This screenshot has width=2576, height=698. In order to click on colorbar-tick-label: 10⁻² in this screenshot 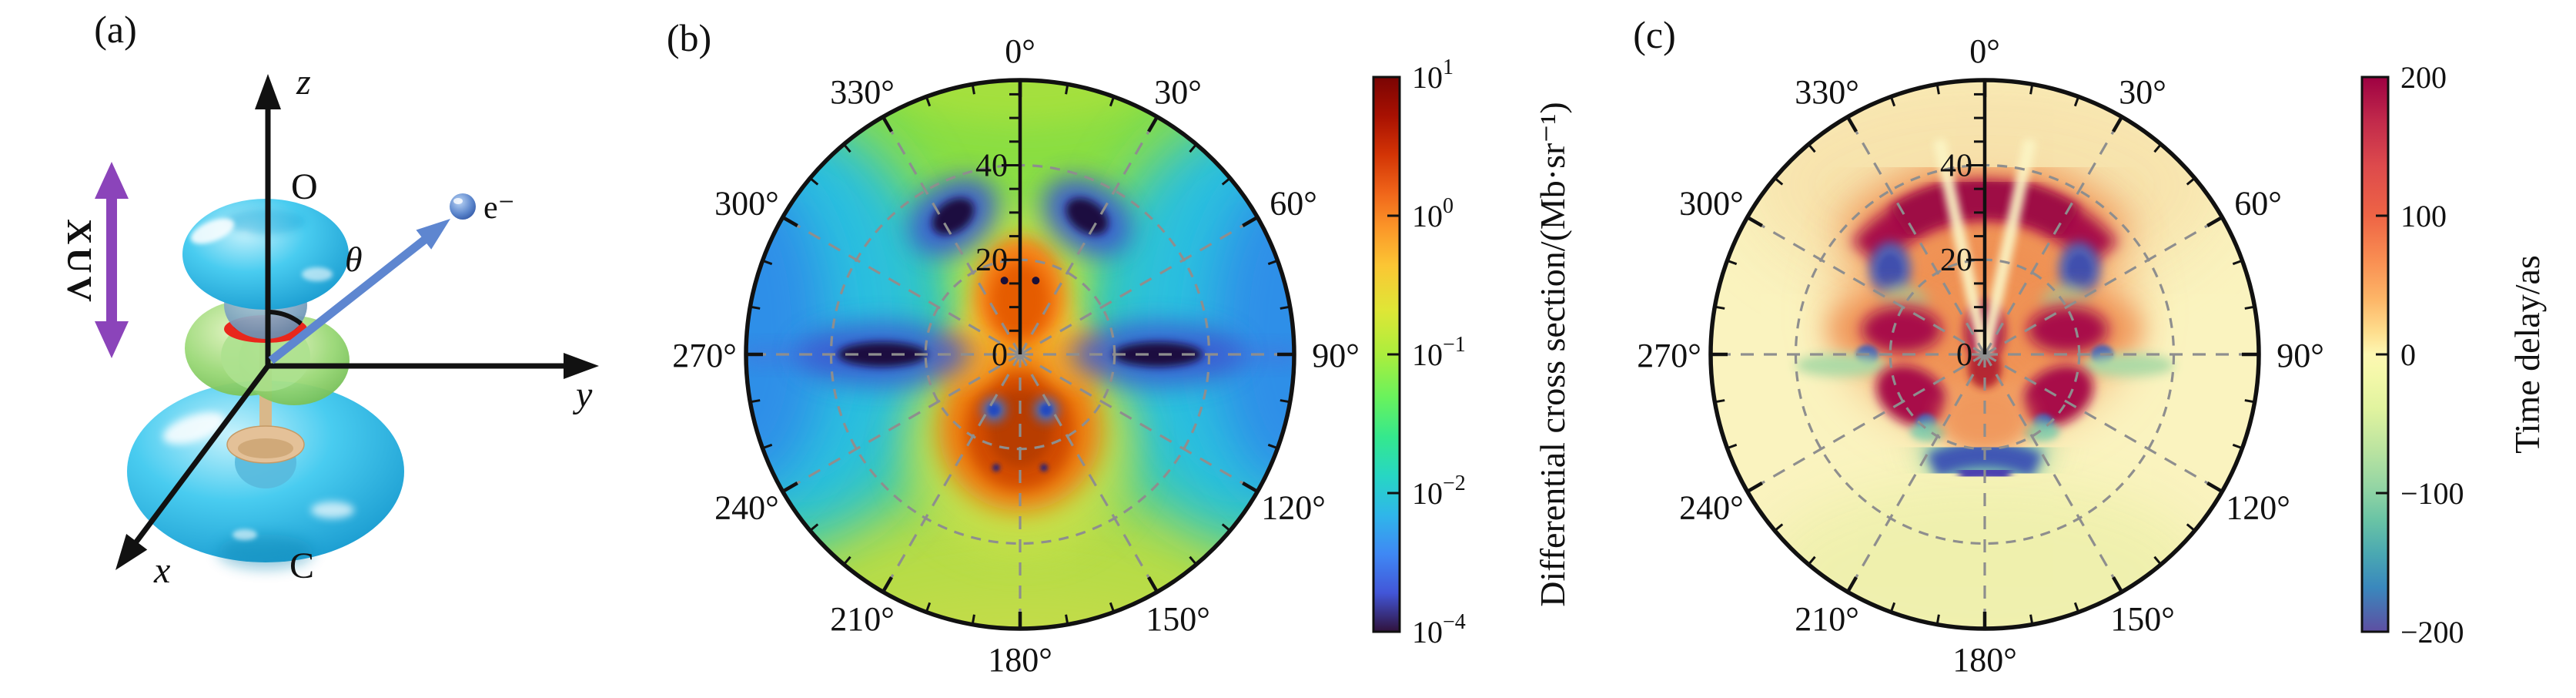, I will do `click(1439, 491)`.